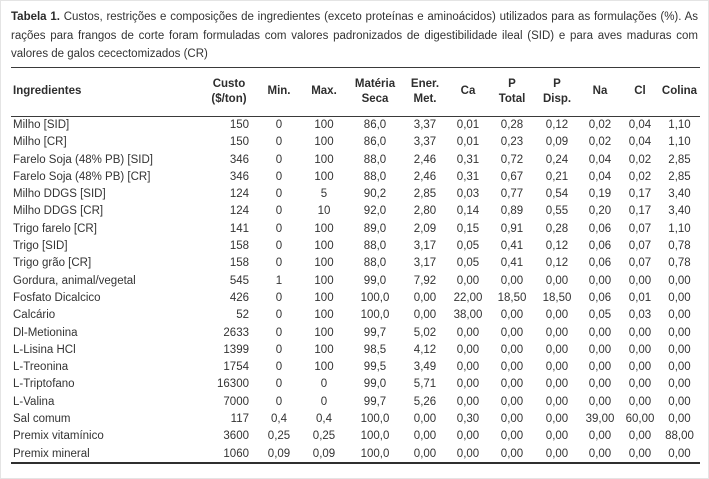  Describe the element at coordinates (239, 246) in the screenshot. I see `value-custo: 158` at that location.